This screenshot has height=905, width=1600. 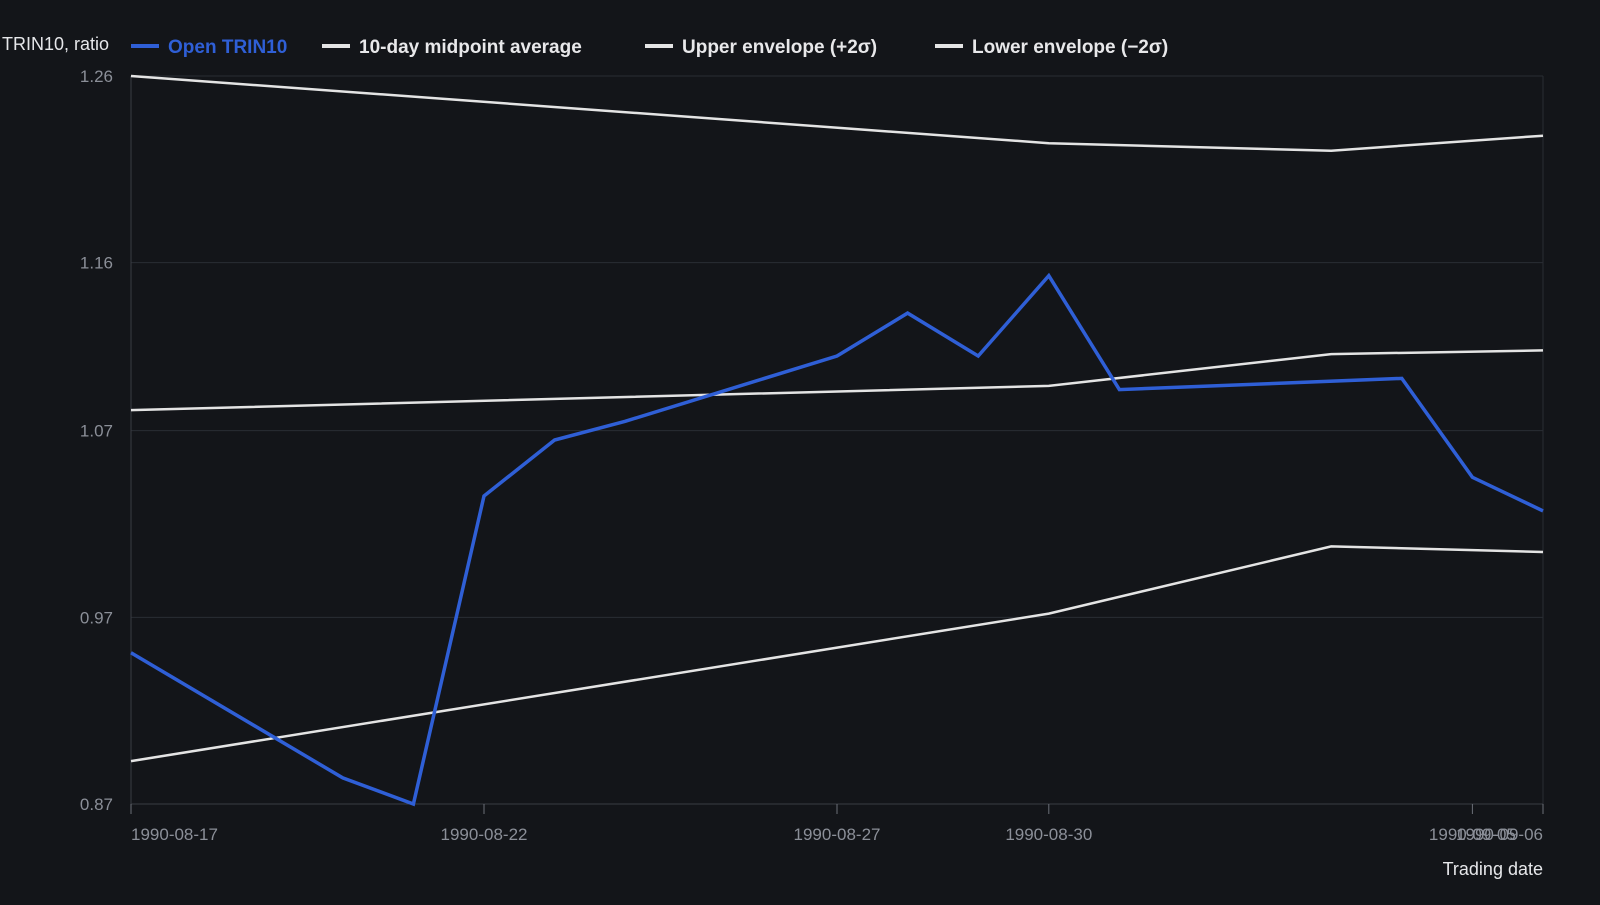 I want to click on legend-label: Lower envelope (−2σ), so click(x=1070, y=47).